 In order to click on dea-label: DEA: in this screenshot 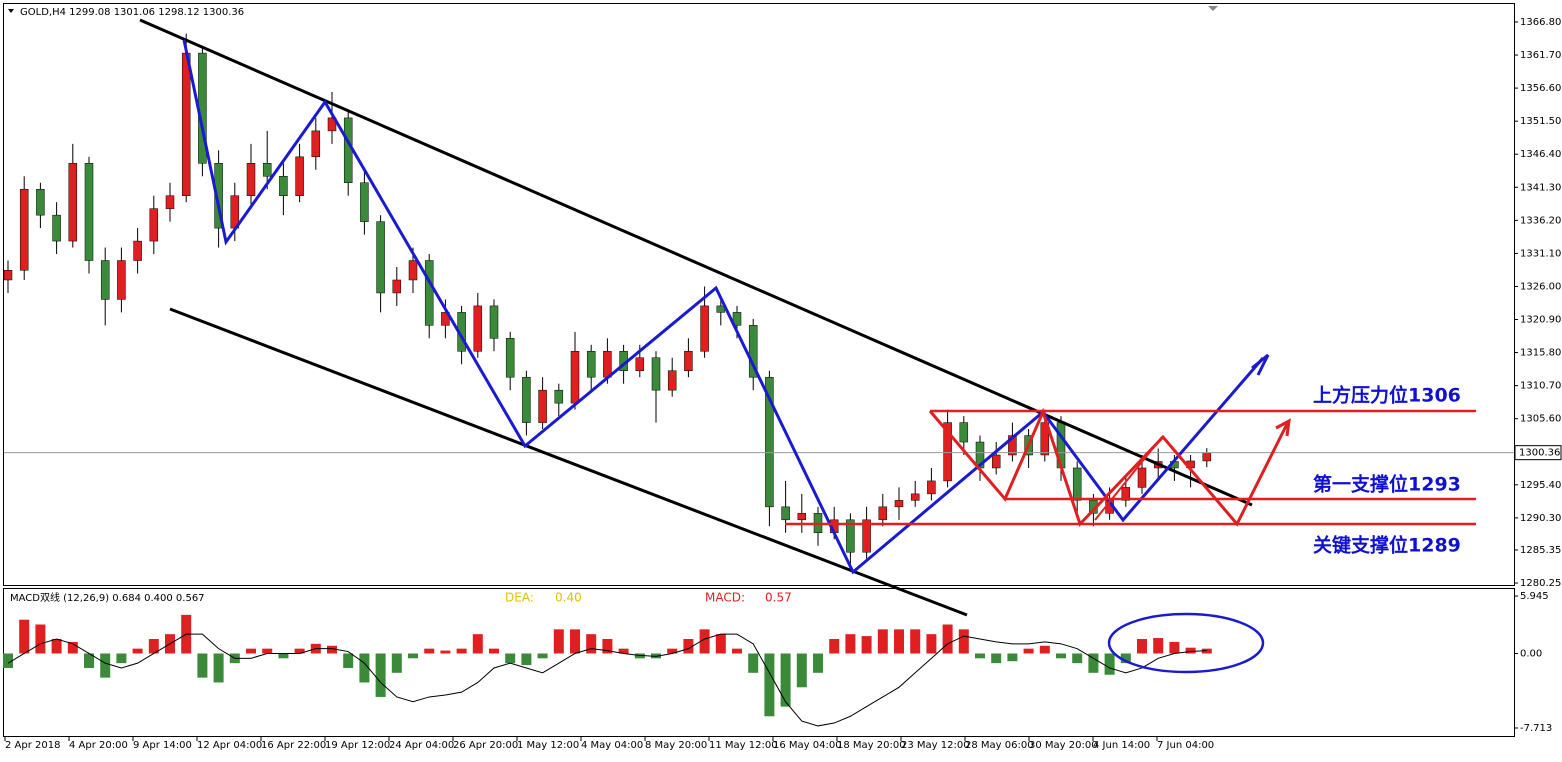, I will do `click(519, 598)`.